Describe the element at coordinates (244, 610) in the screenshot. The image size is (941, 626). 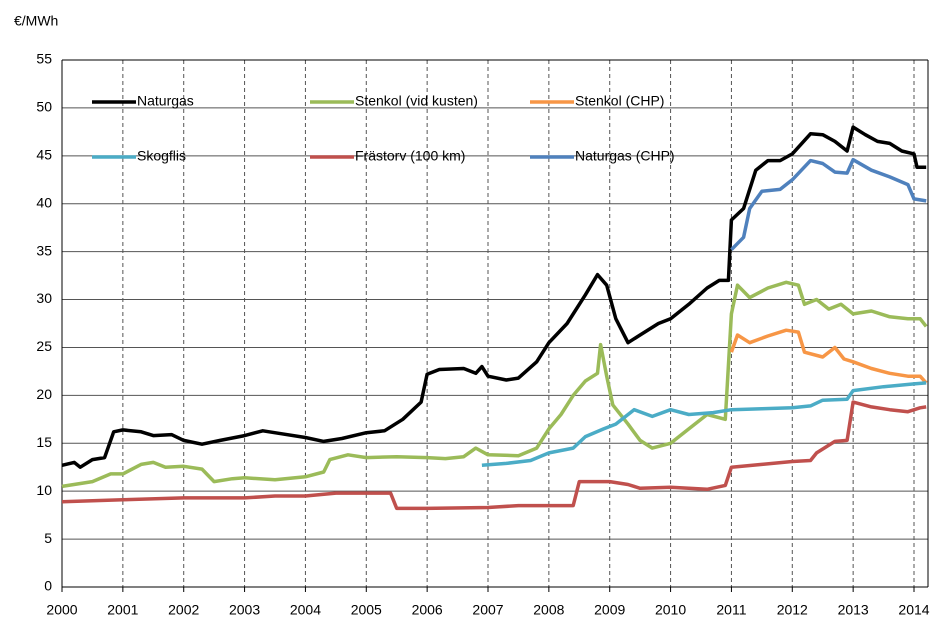
I see `x-tick-label: 2003` at that location.